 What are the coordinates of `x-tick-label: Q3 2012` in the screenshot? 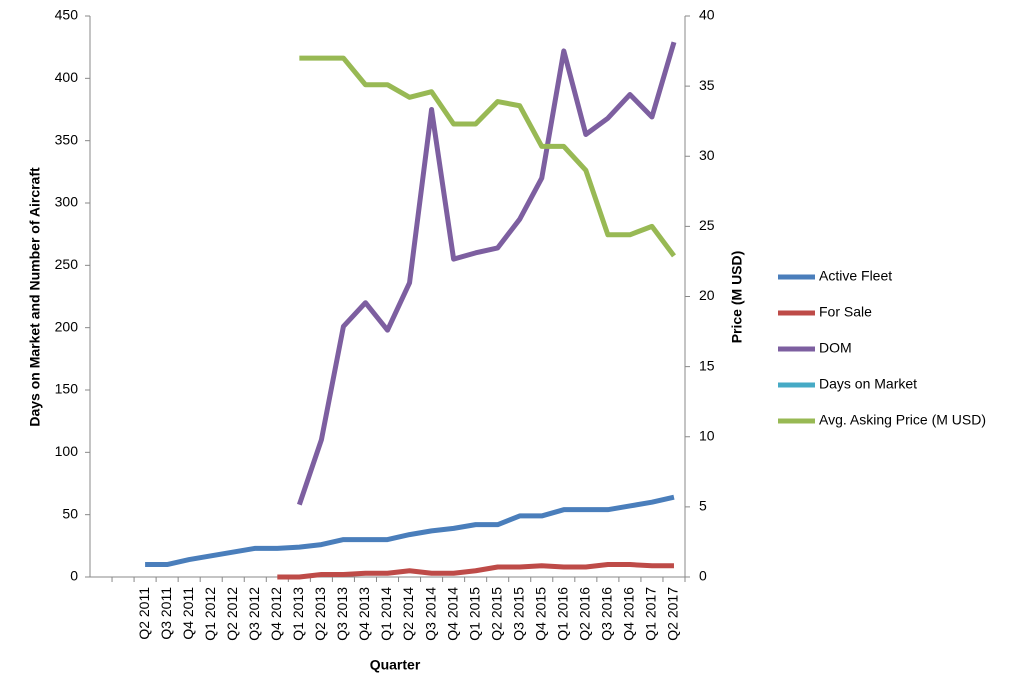 It's located at (254, 614).